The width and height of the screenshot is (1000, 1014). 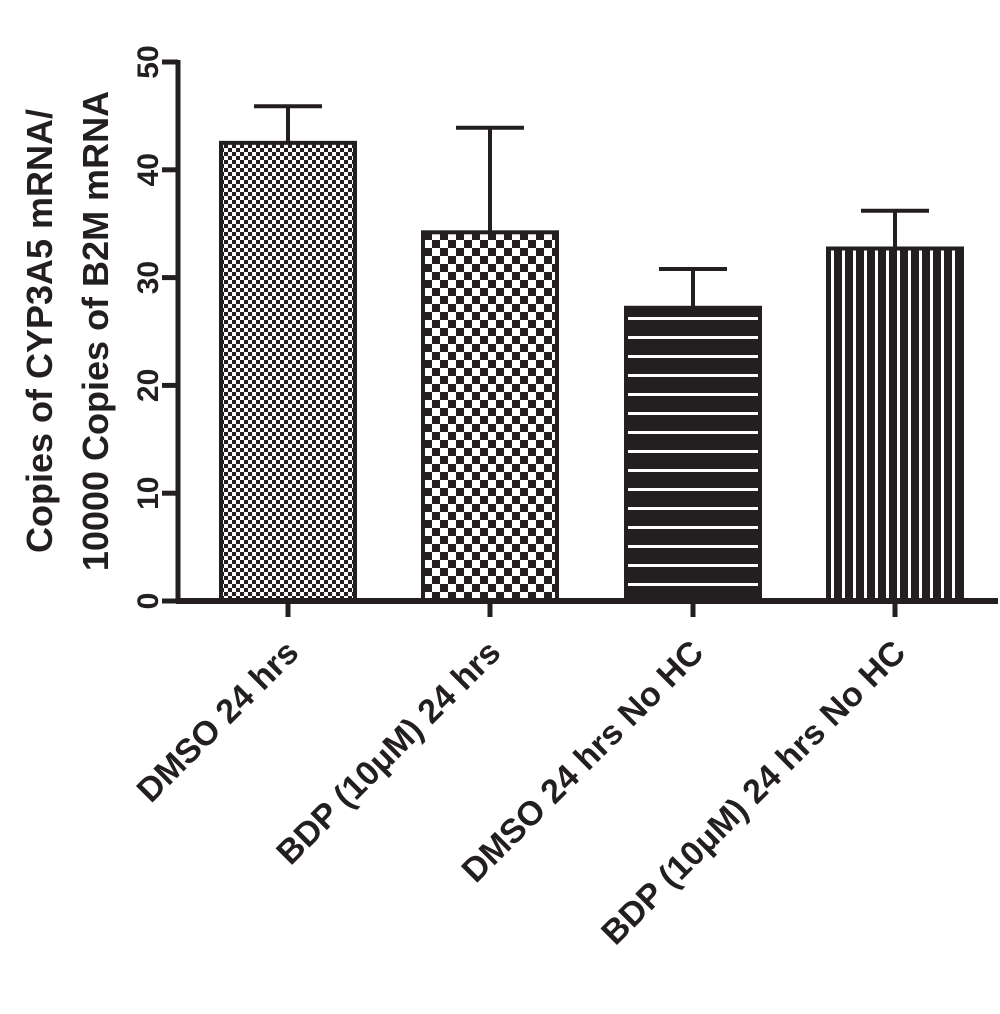 I want to click on y-tick-label-group-20: 20, so click(x=148, y=385).